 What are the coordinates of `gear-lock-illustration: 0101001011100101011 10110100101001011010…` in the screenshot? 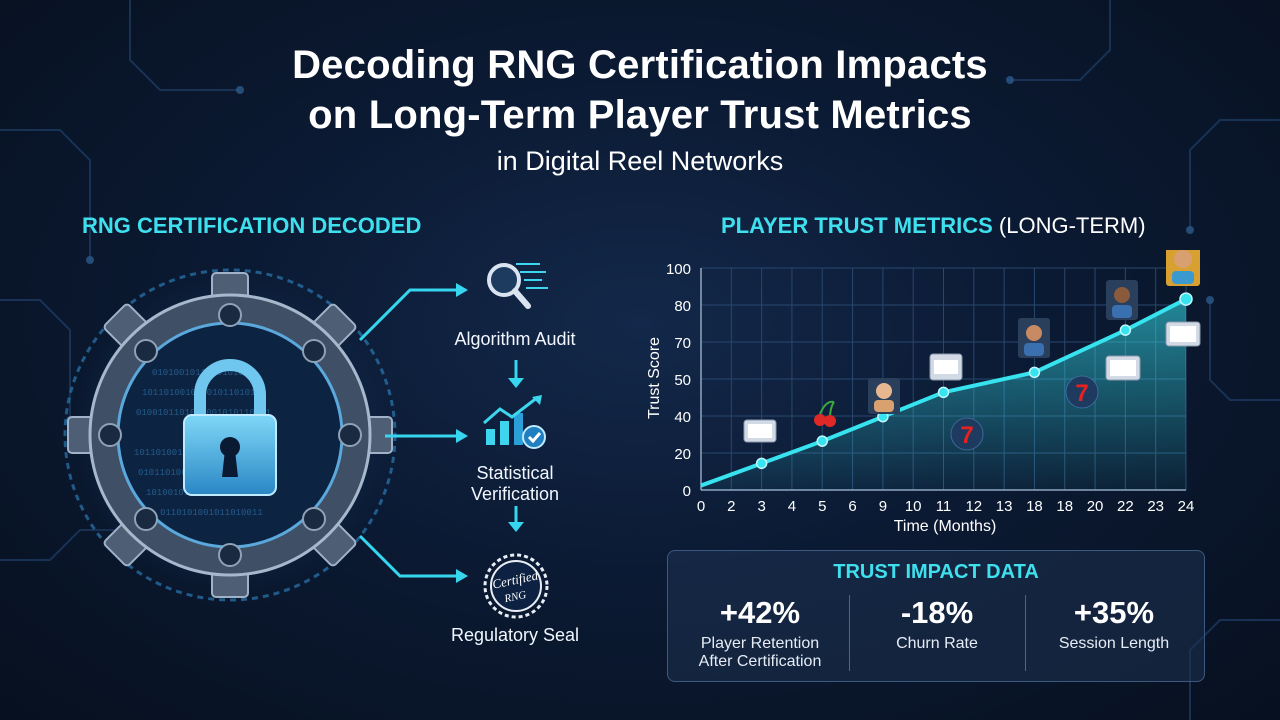 It's located at (232, 435).